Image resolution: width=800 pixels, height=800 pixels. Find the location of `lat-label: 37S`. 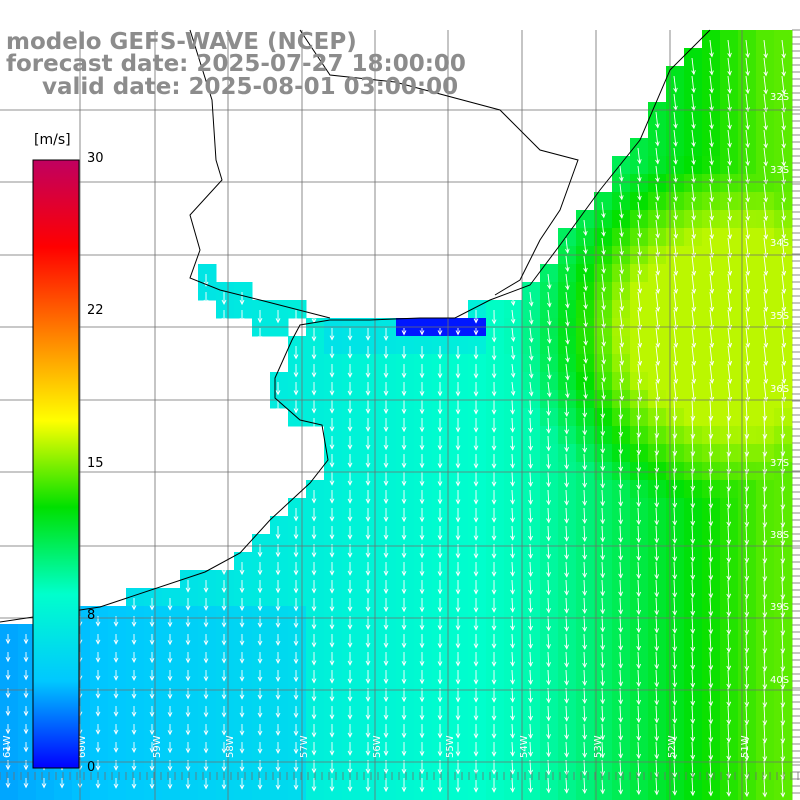

lat-label: 37S is located at coordinates (779, 463).